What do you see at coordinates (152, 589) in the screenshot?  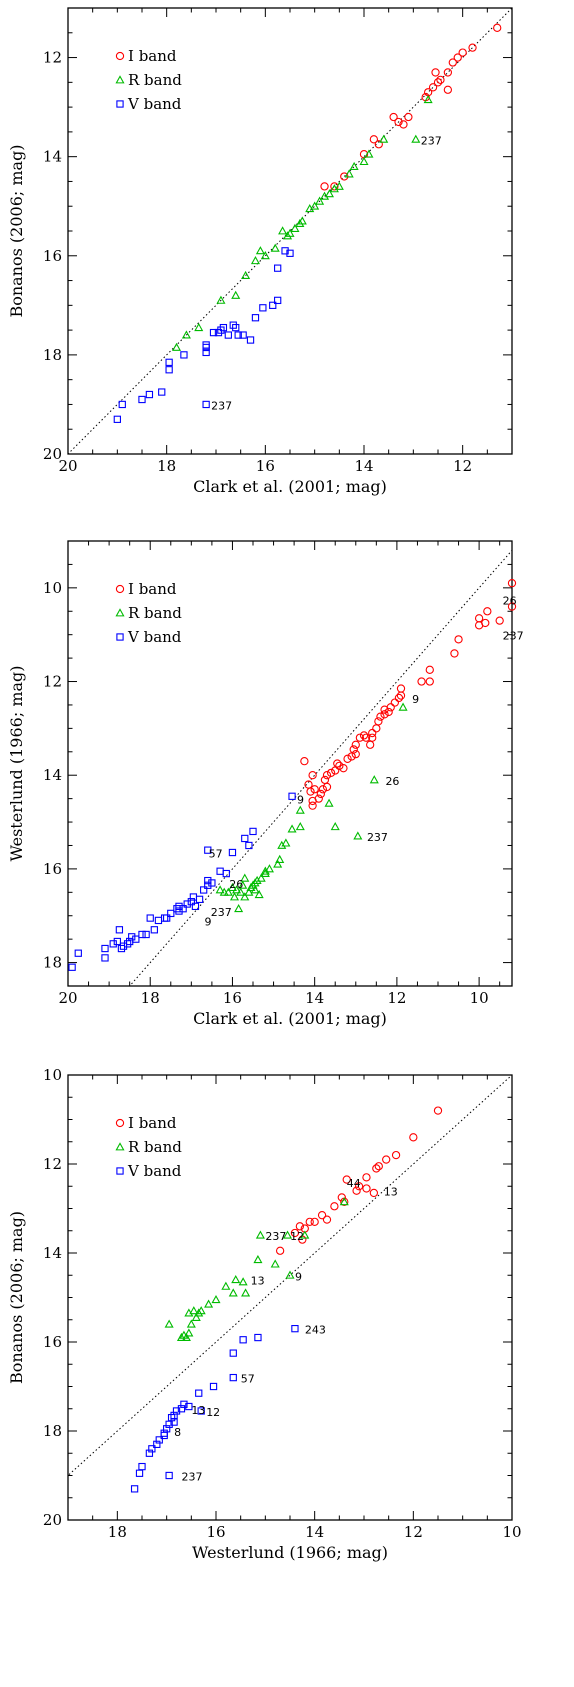 I see `legend-label: I band` at bounding box center [152, 589].